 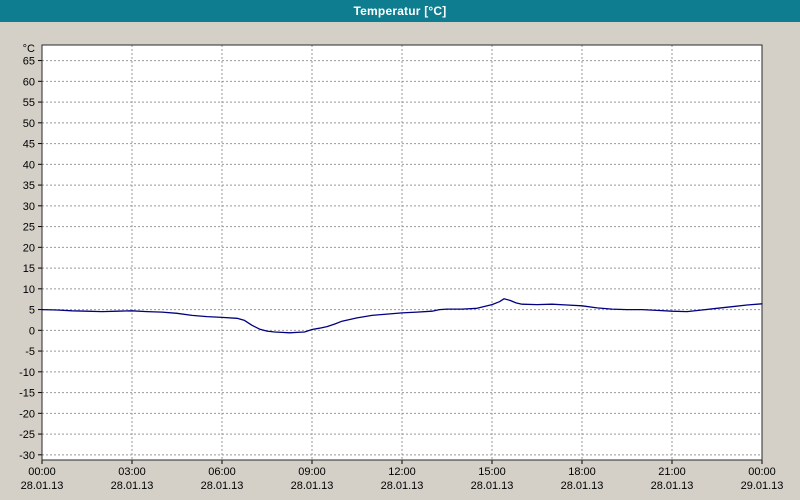 What do you see at coordinates (29, 165) in the screenshot?
I see `y-tick-label: 40` at bounding box center [29, 165].